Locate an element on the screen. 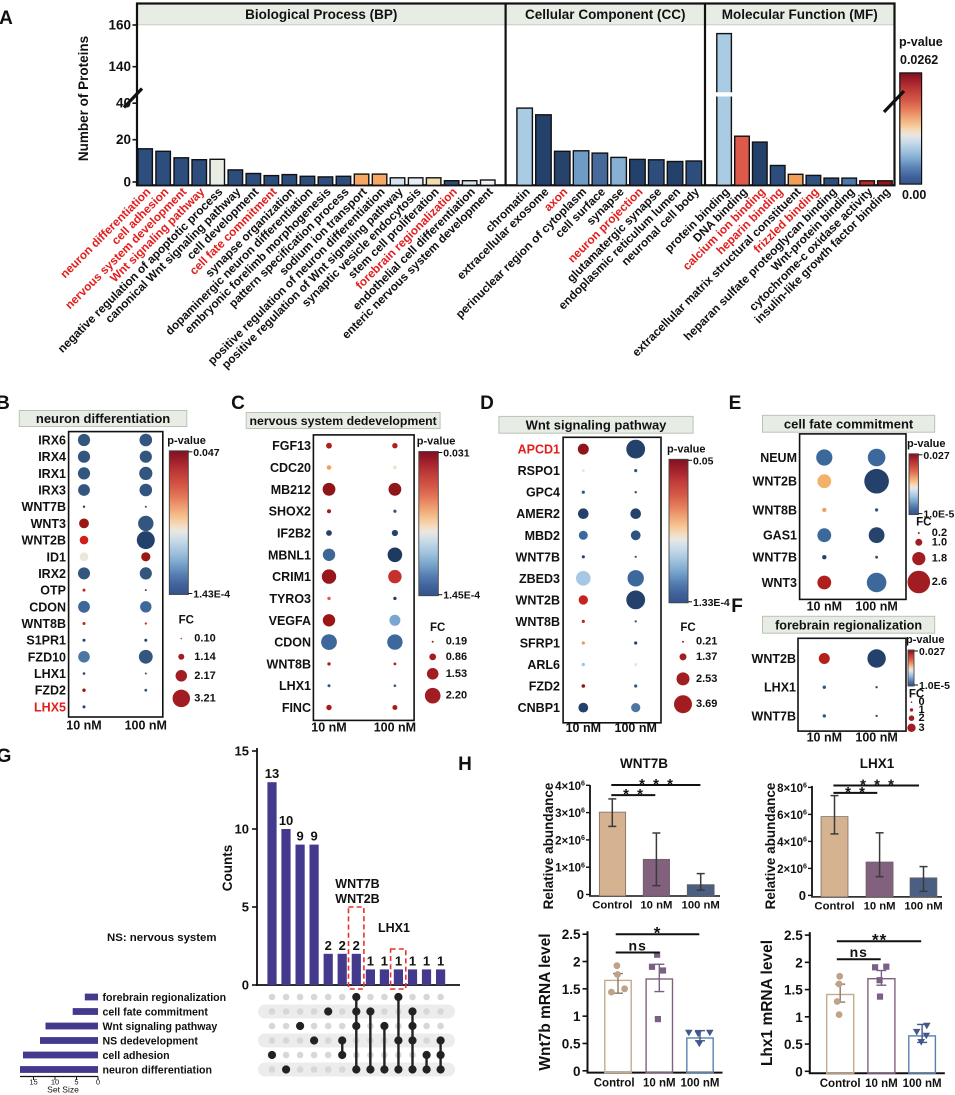 This screenshot has width=955, height=1095. svg-text: D is located at coordinates (487, 403).